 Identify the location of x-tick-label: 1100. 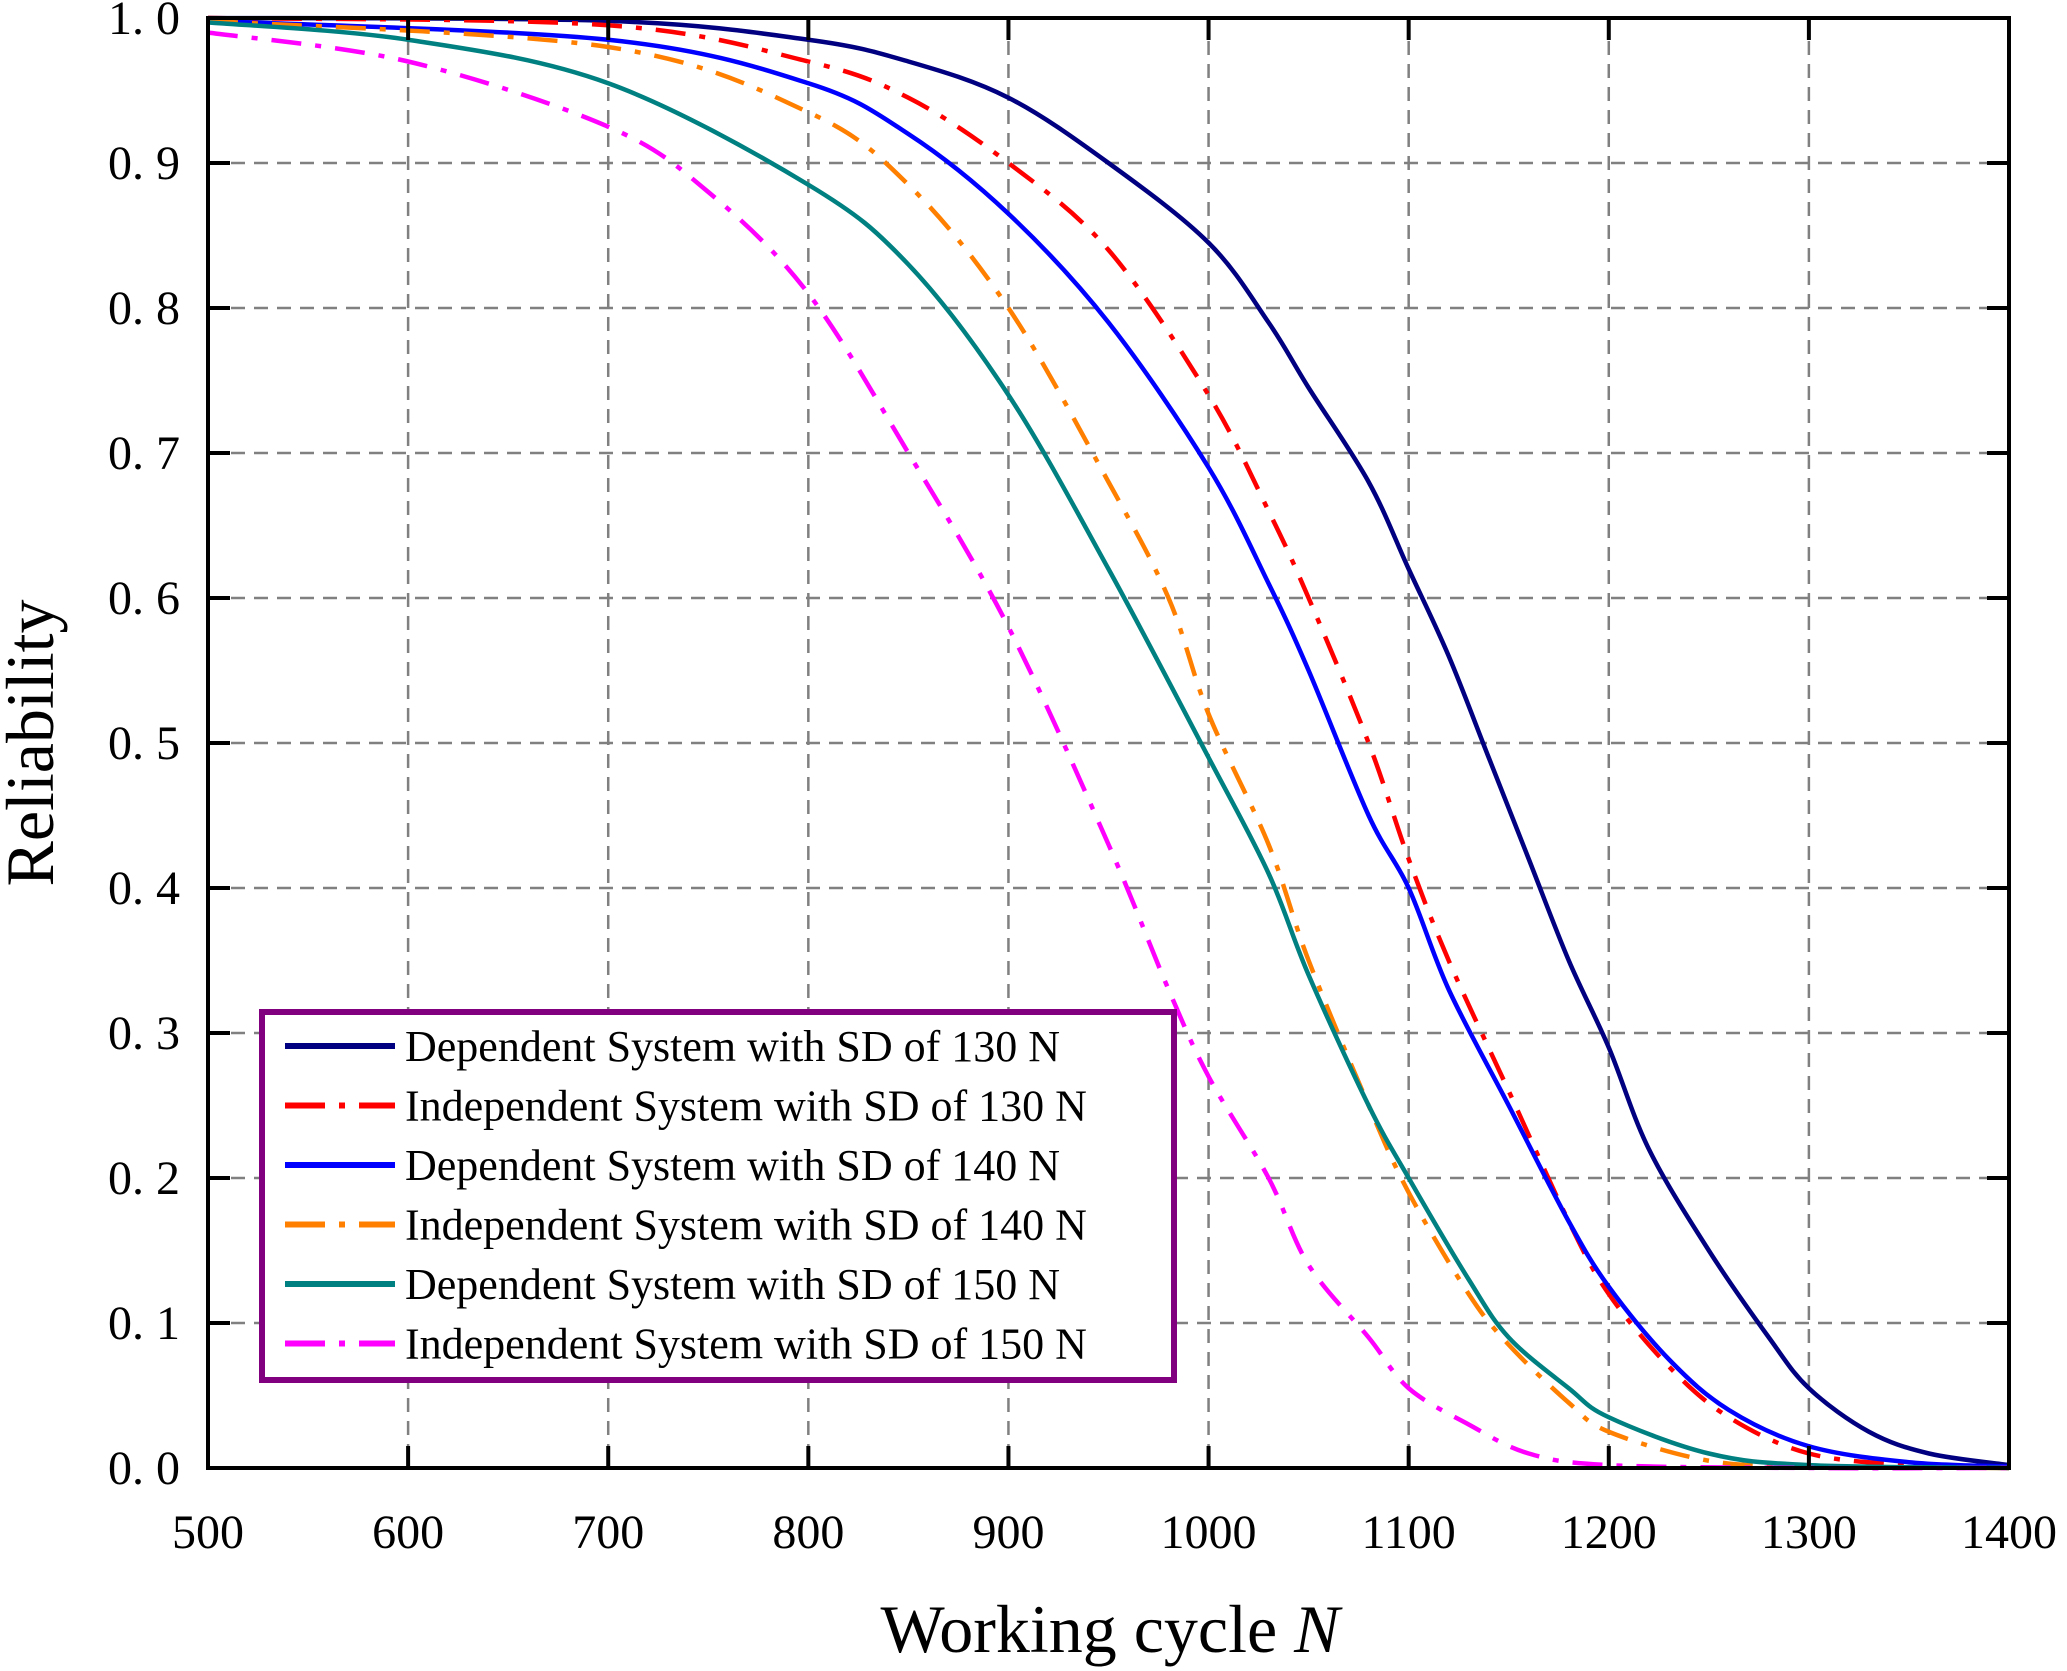
(1409, 1532).